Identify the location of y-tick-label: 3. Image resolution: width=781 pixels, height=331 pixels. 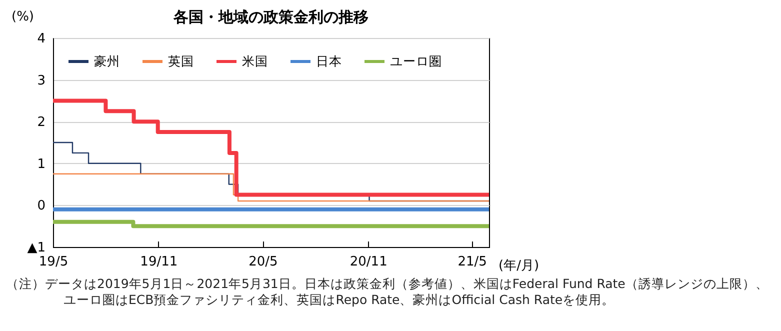
(41, 80).